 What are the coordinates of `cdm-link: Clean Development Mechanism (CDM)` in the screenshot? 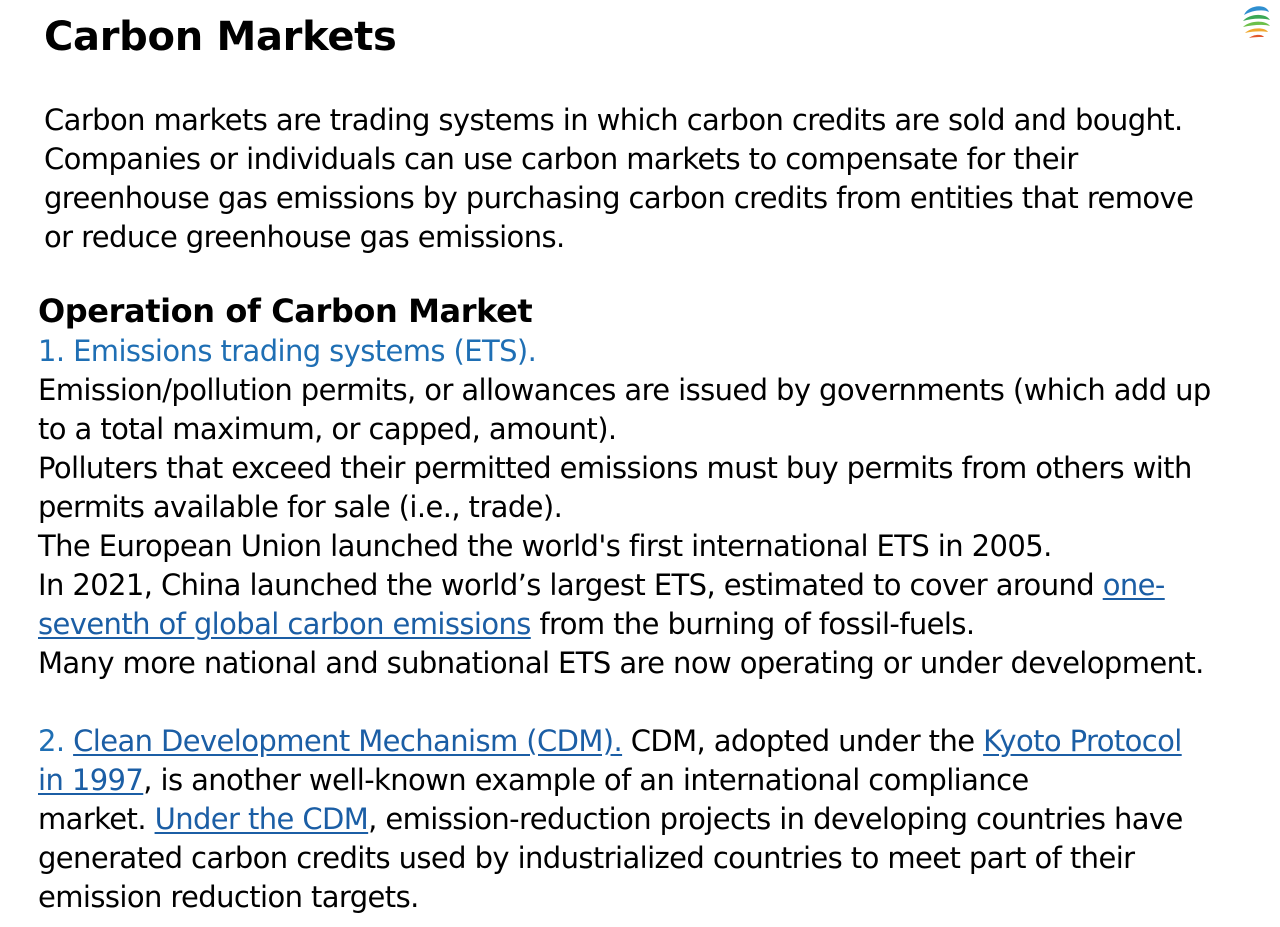 It's located at (343, 741).